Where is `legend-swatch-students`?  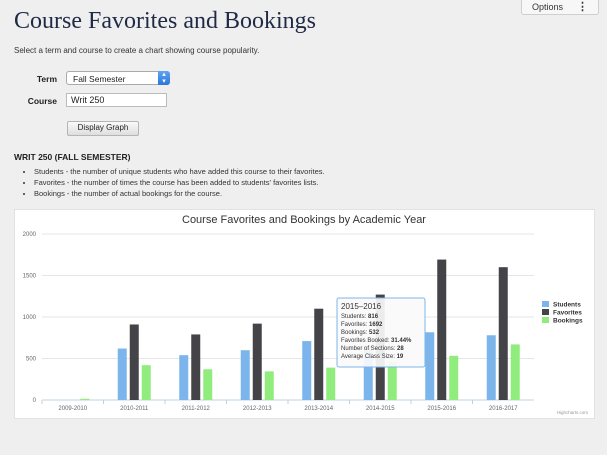 legend-swatch-students is located at coordinates (545, 304).